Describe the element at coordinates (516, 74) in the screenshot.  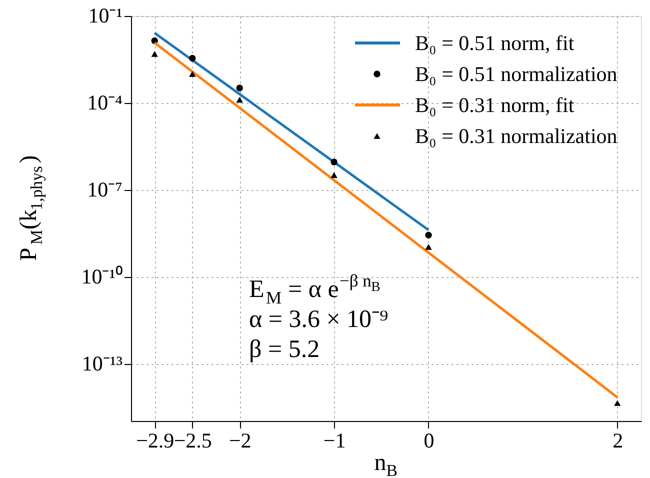
I see `legend-label: B₀ = 0.51 normalization` at that location.